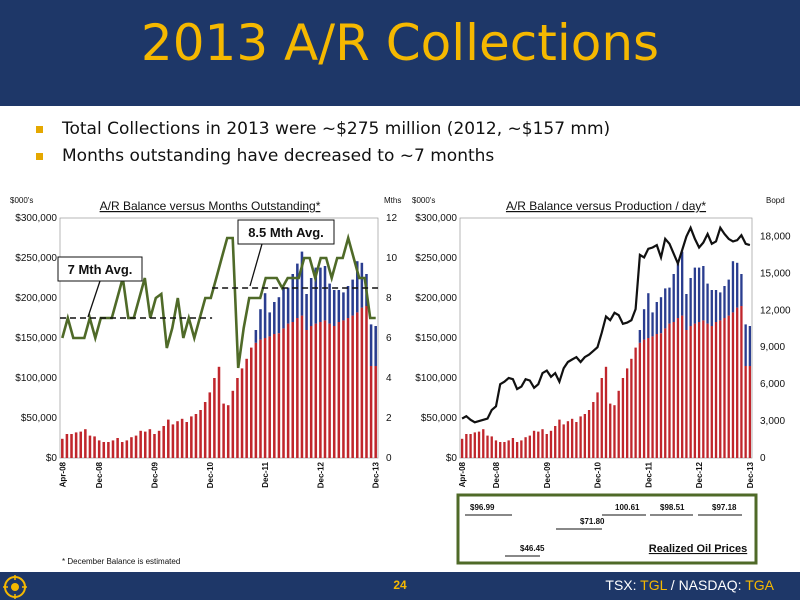 This screenshot has height=600, width=800. I want to click on y2-tick-label: 9,000, so click(772, 347).